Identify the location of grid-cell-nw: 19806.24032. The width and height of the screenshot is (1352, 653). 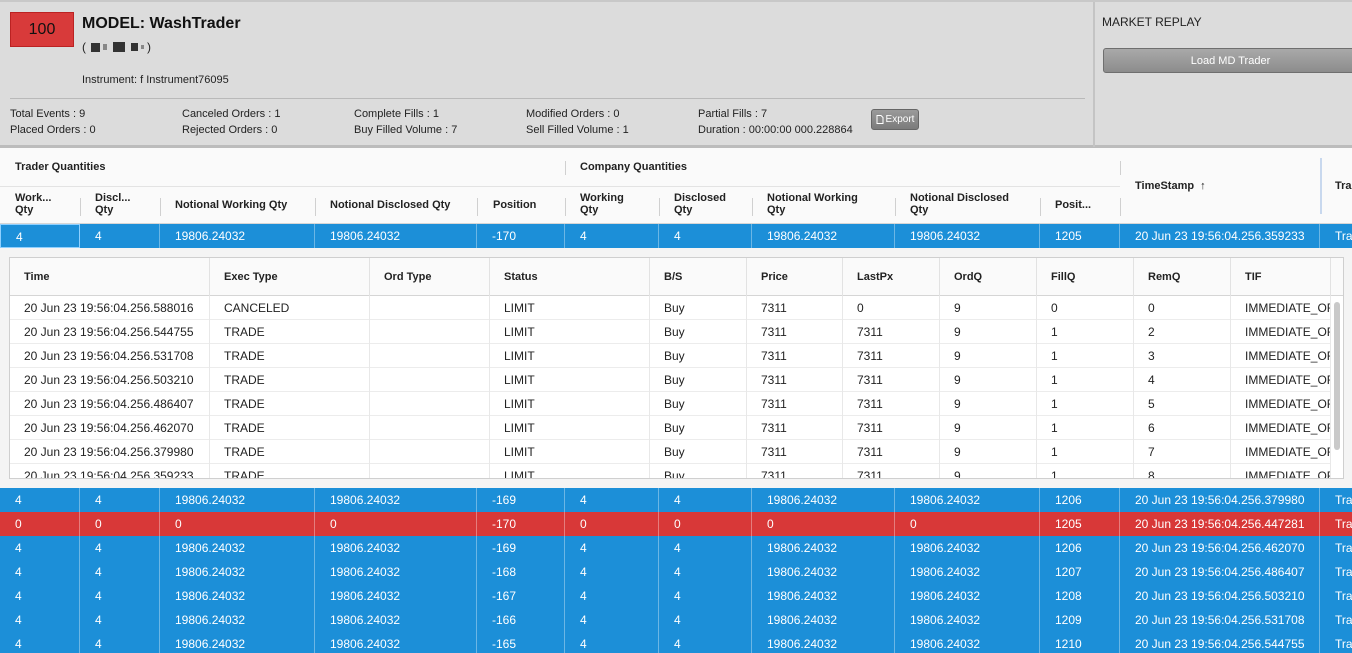
(237, 500).